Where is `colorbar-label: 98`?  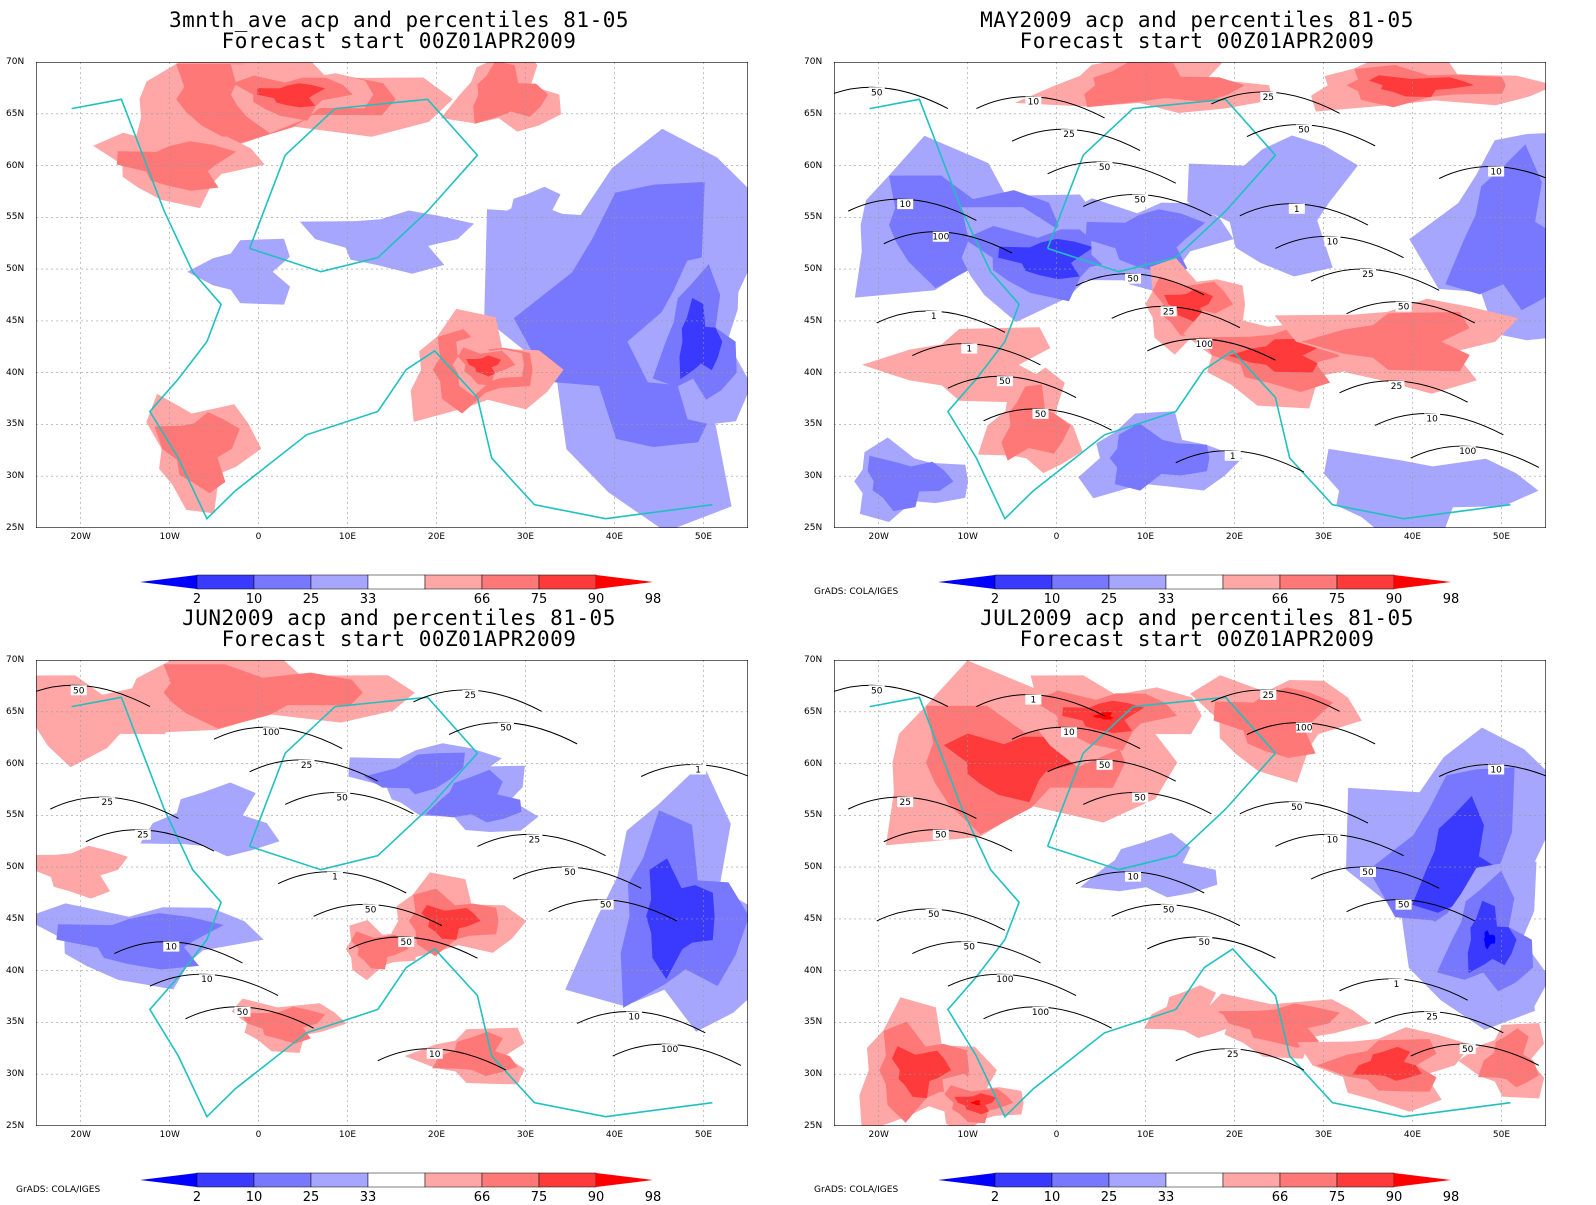 colorbar-label: 98 is located at coordinates (653, 599).